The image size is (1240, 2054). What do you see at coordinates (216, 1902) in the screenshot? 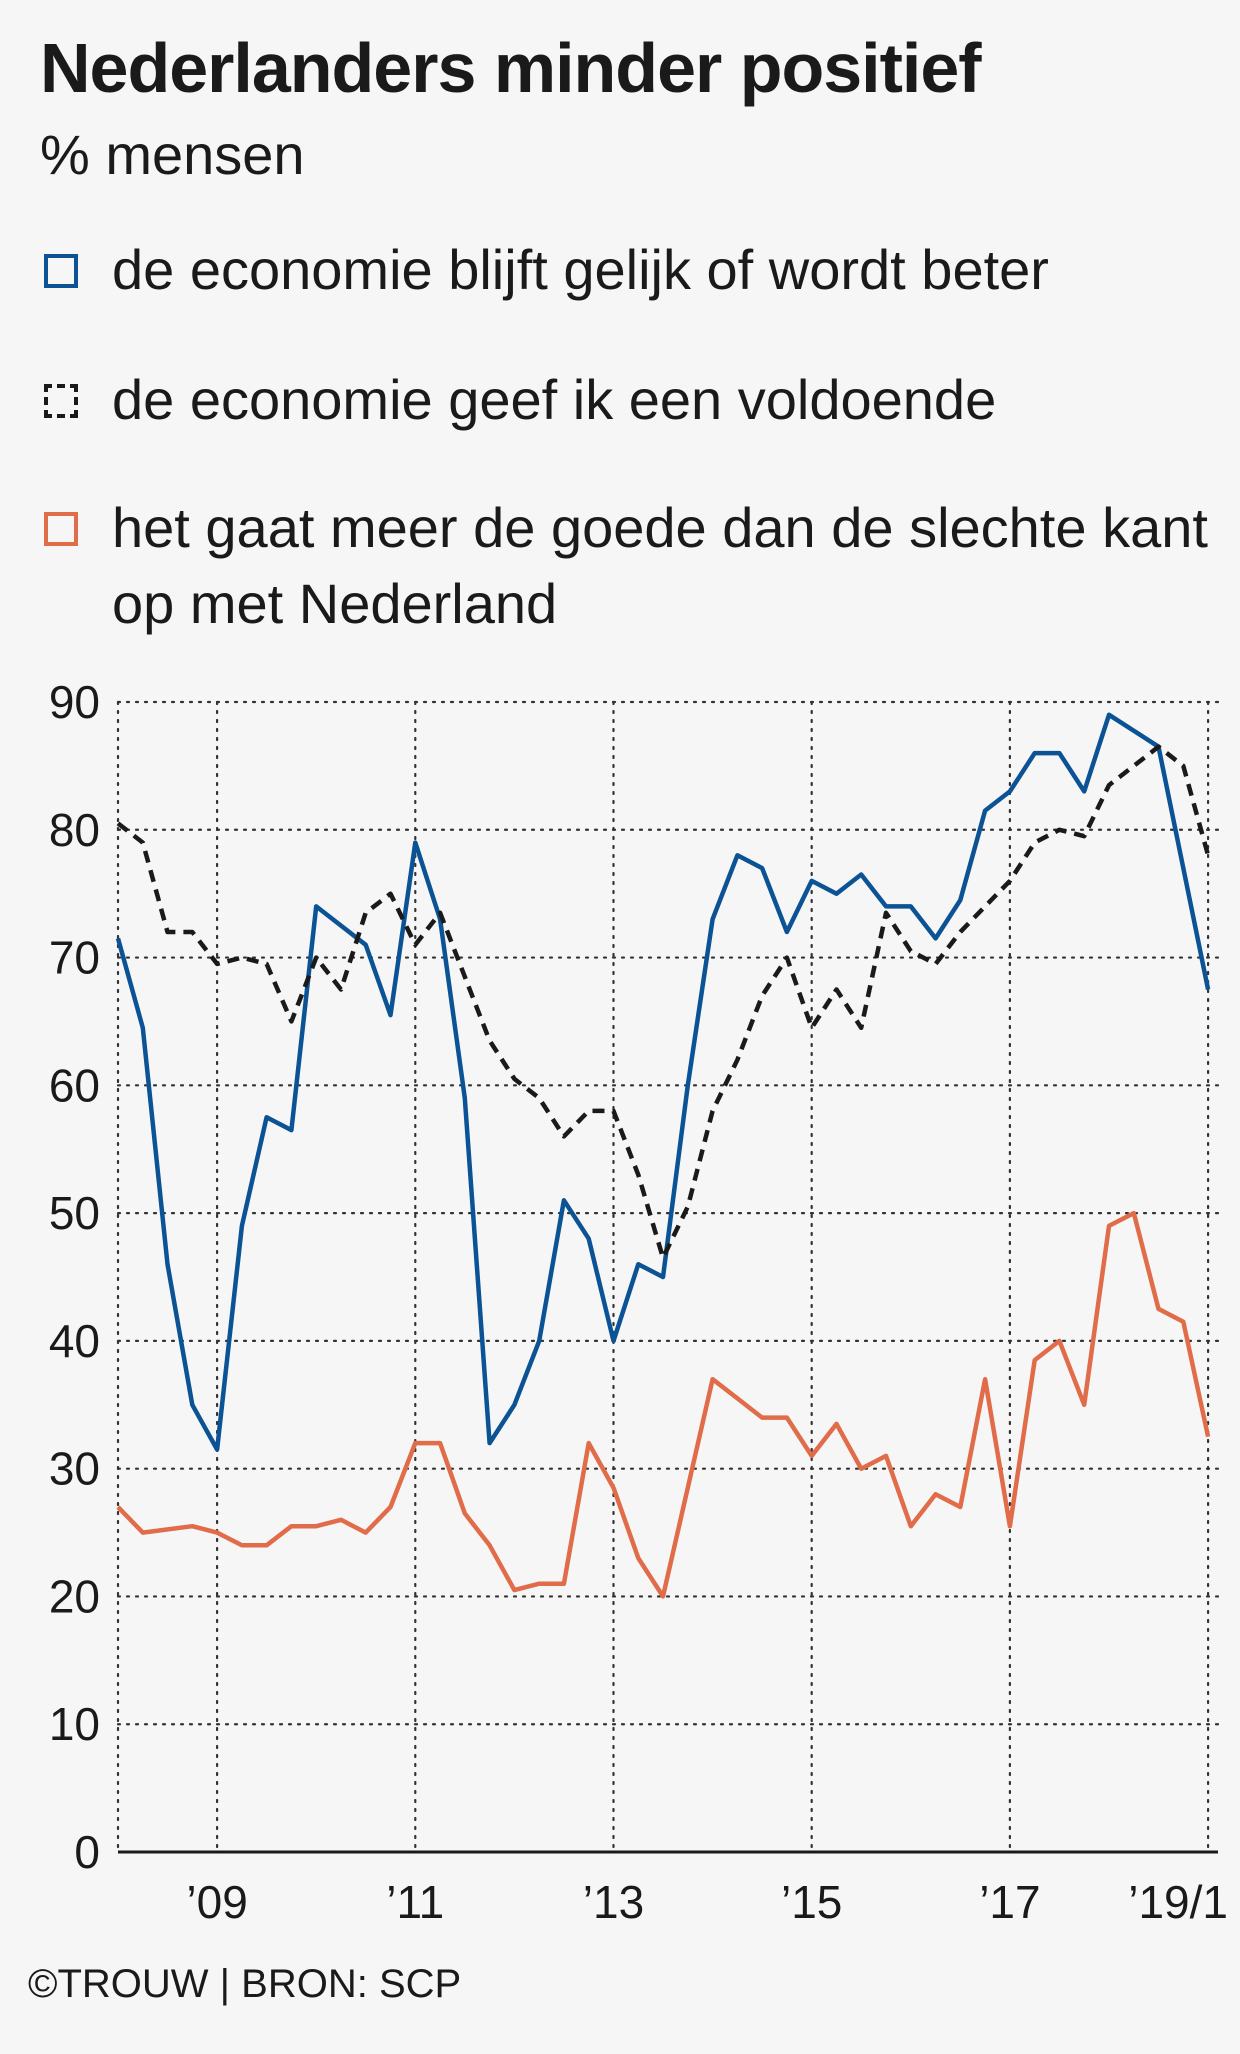
I see `x-tick-label: ’09` at bounding box center [216, 1902].